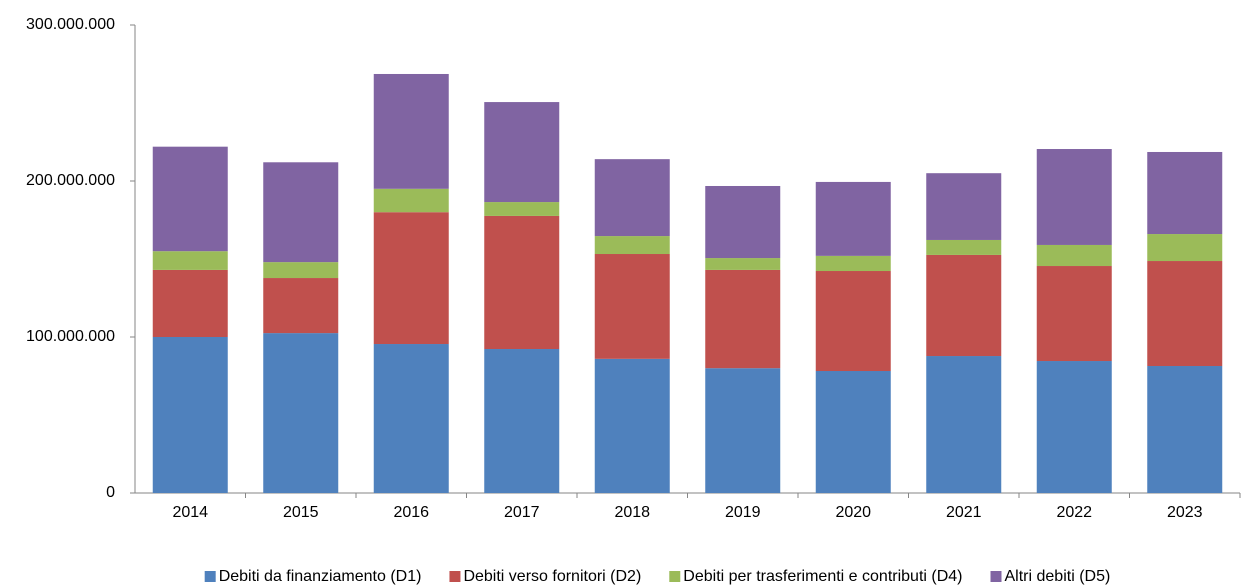  What do you see at coordinates (964, 512) in the screenshot?
I see `x-tick-label: 2021` at bounding box center [964, 512].